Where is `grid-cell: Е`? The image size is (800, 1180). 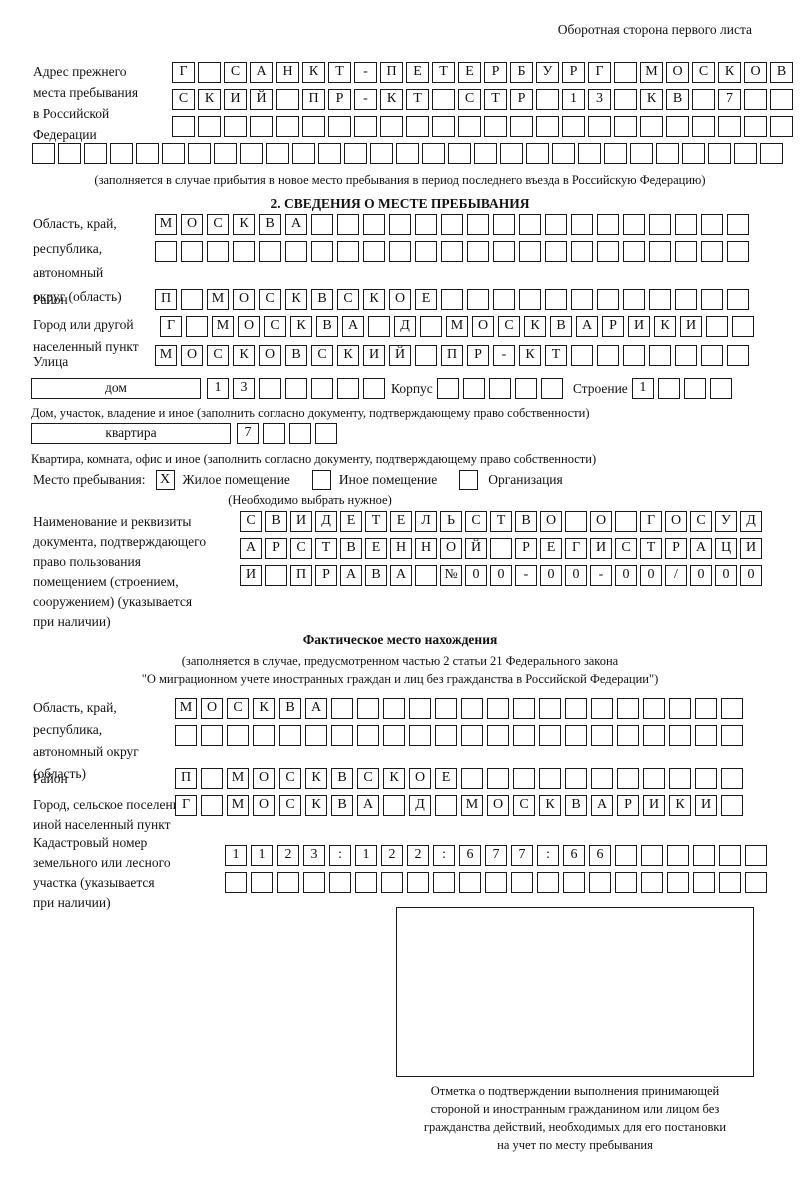 grid-cell: Е is located at coordinates (376, 548).